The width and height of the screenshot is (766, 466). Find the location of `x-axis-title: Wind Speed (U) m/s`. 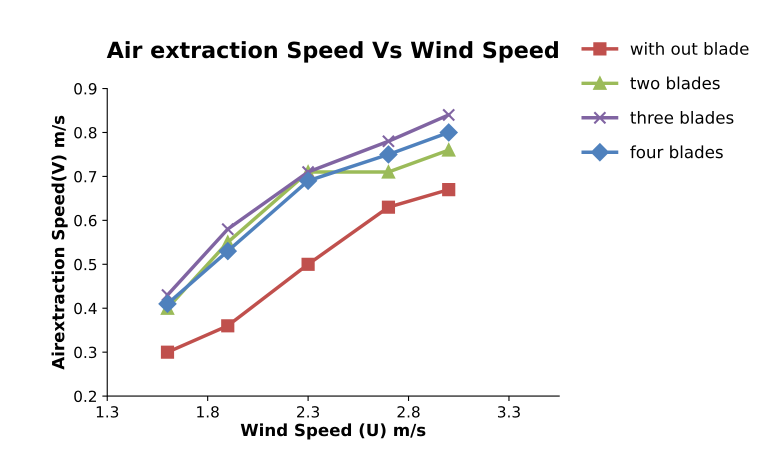

x-axis-title: Wind Speed (U) m/s is located at coordinates (333, 431).